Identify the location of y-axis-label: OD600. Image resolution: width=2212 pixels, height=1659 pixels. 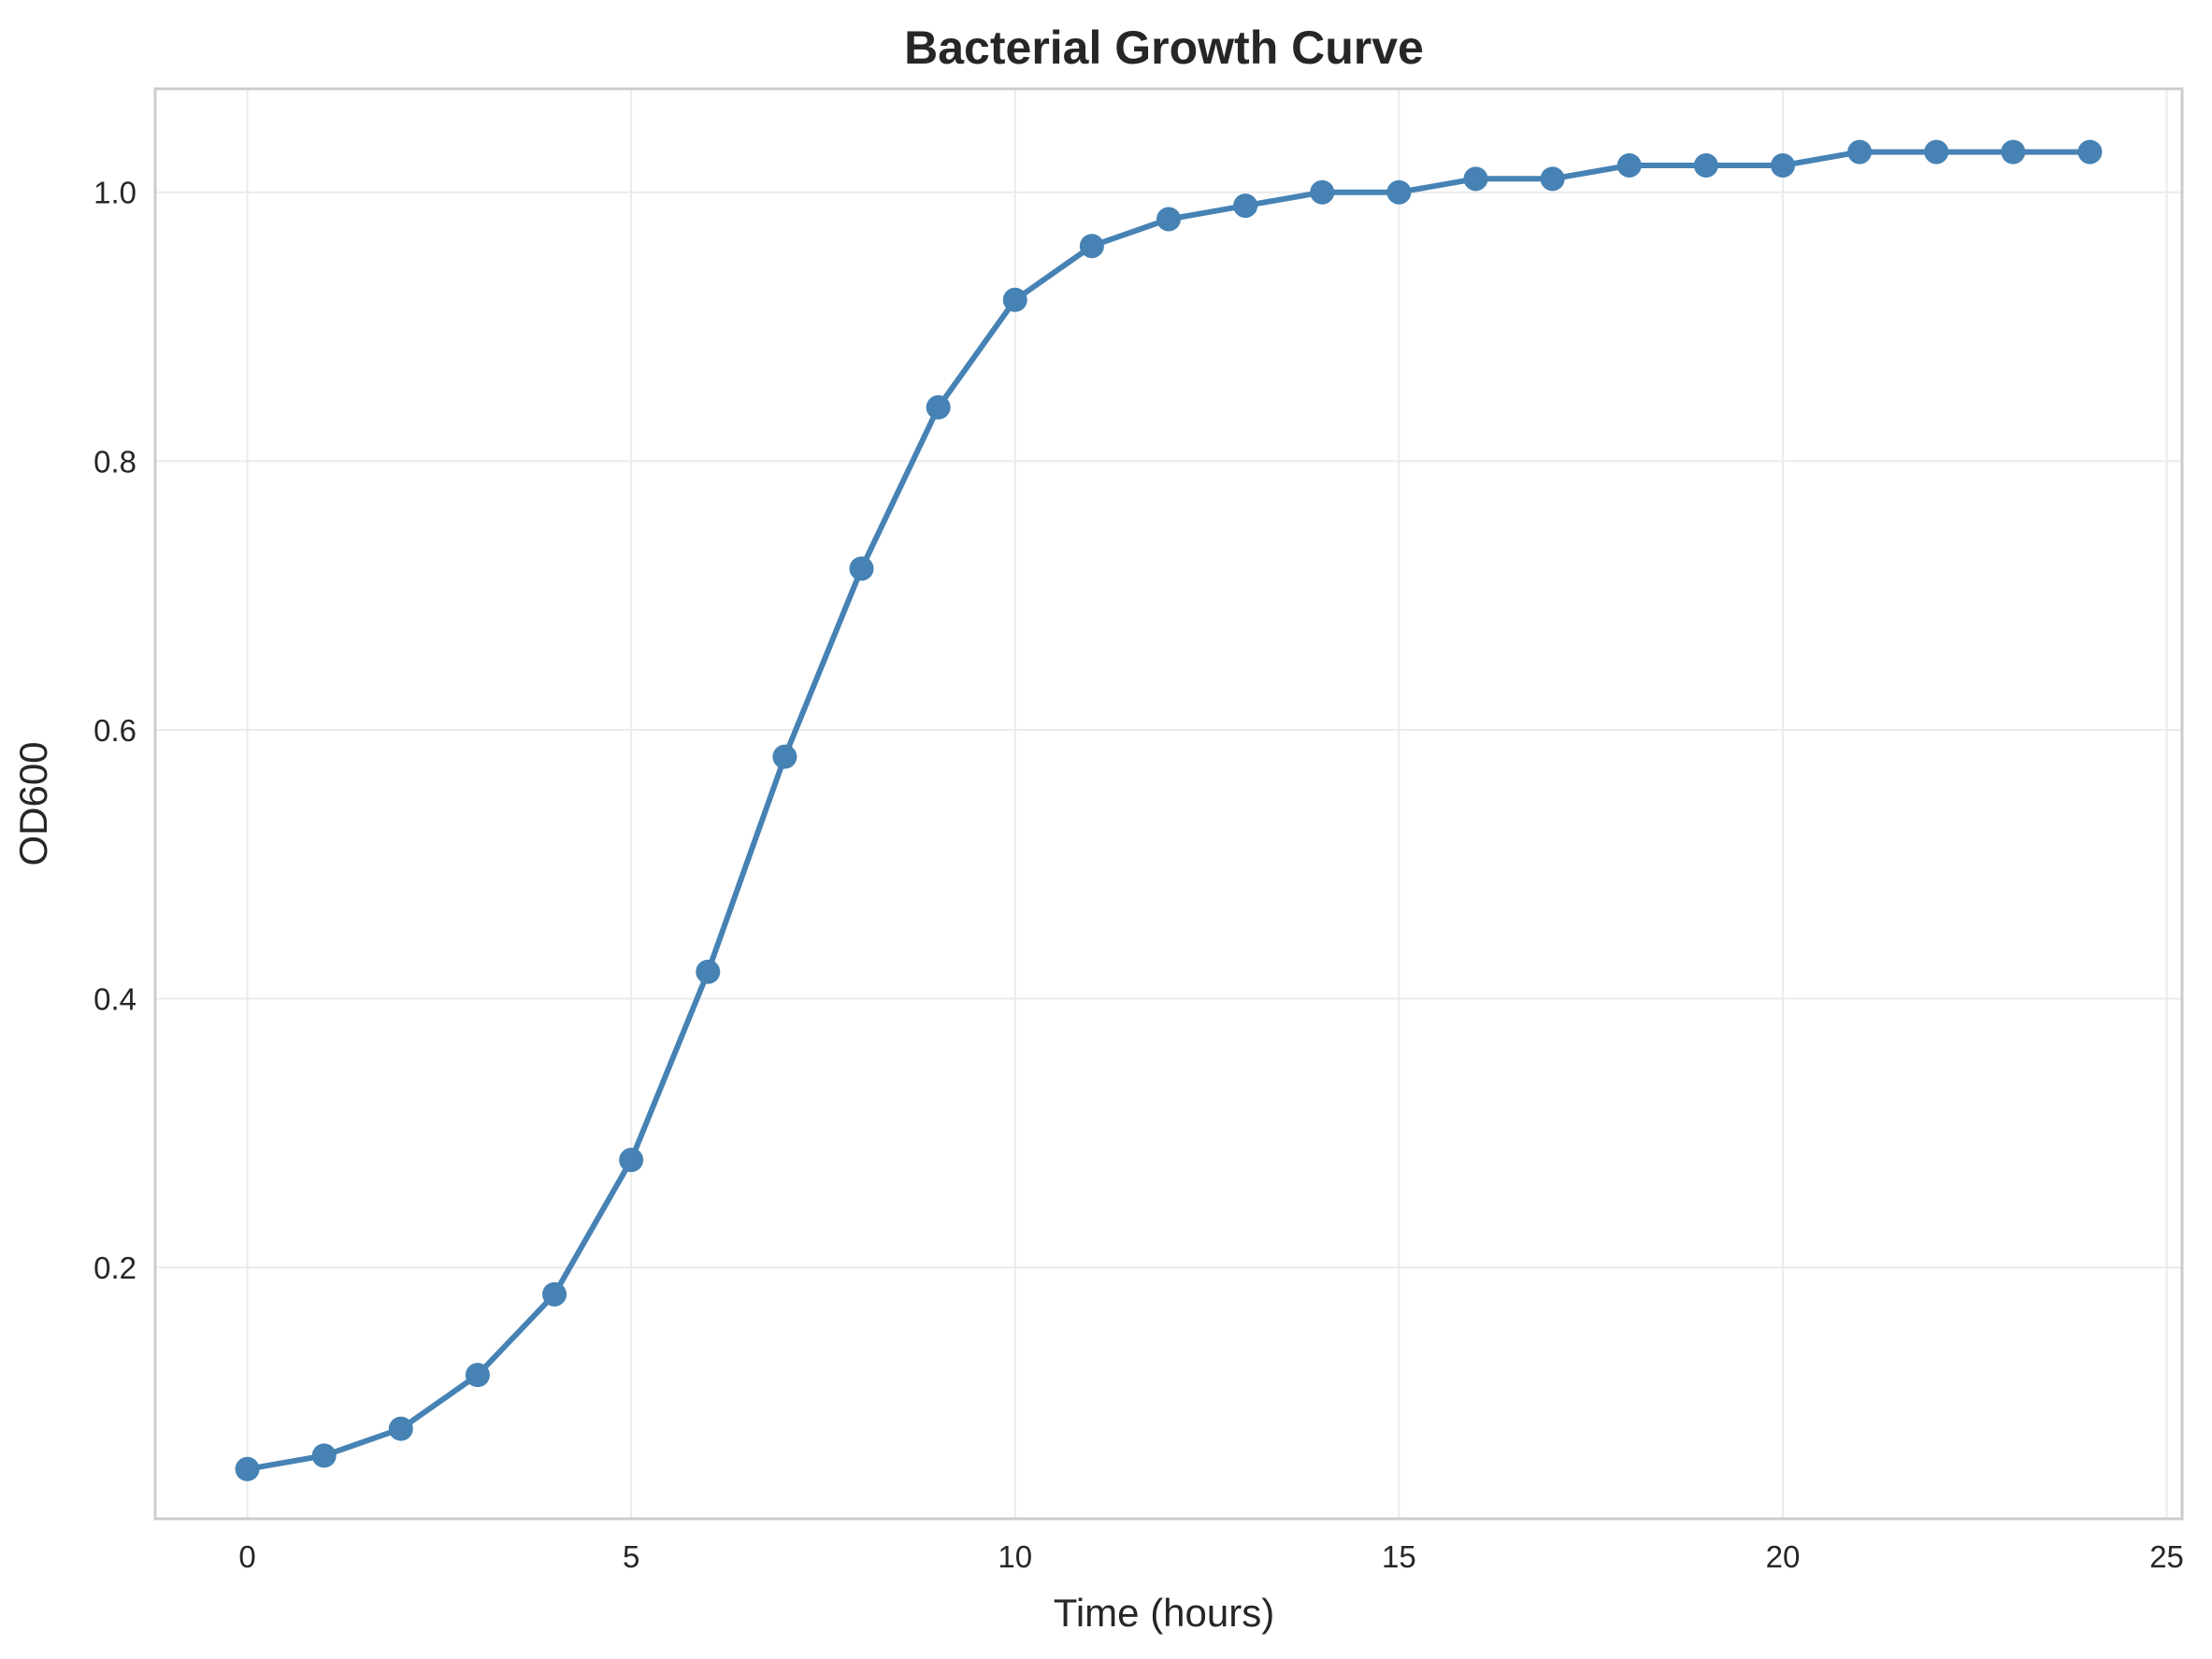
(33, 803).